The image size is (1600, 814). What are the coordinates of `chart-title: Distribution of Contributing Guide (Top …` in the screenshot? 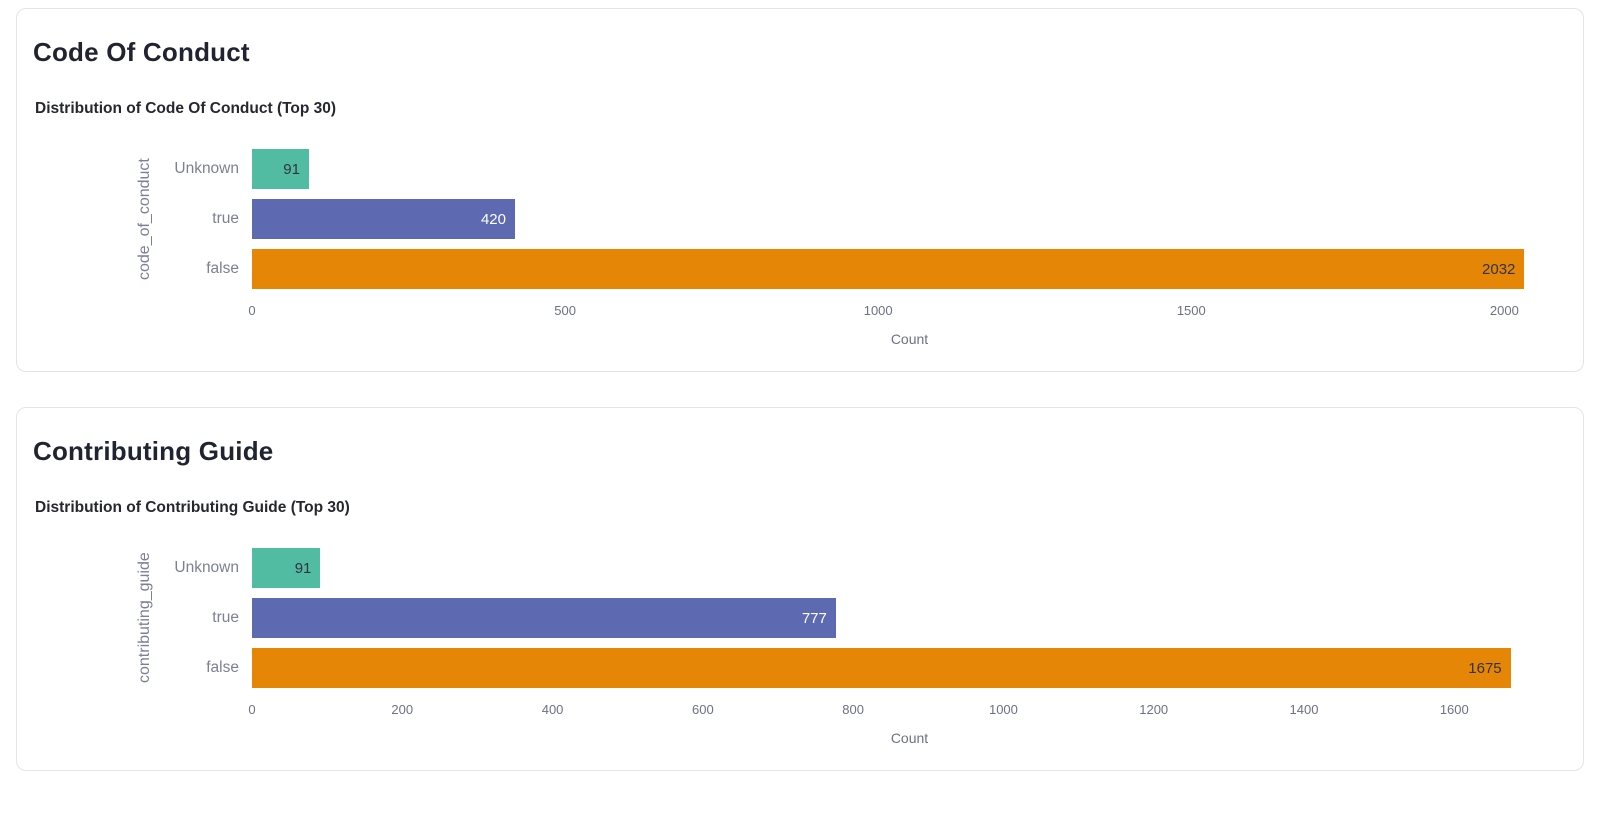 It's located at (192, 507).